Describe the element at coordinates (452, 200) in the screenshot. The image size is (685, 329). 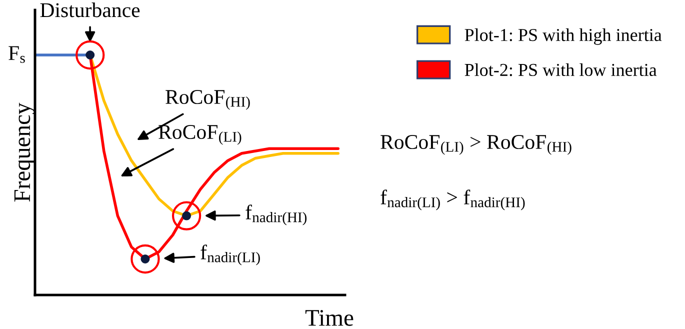
I see `text: f$_{nadir(LI)}$ > f$_{nadir(HI)}$` at that location.